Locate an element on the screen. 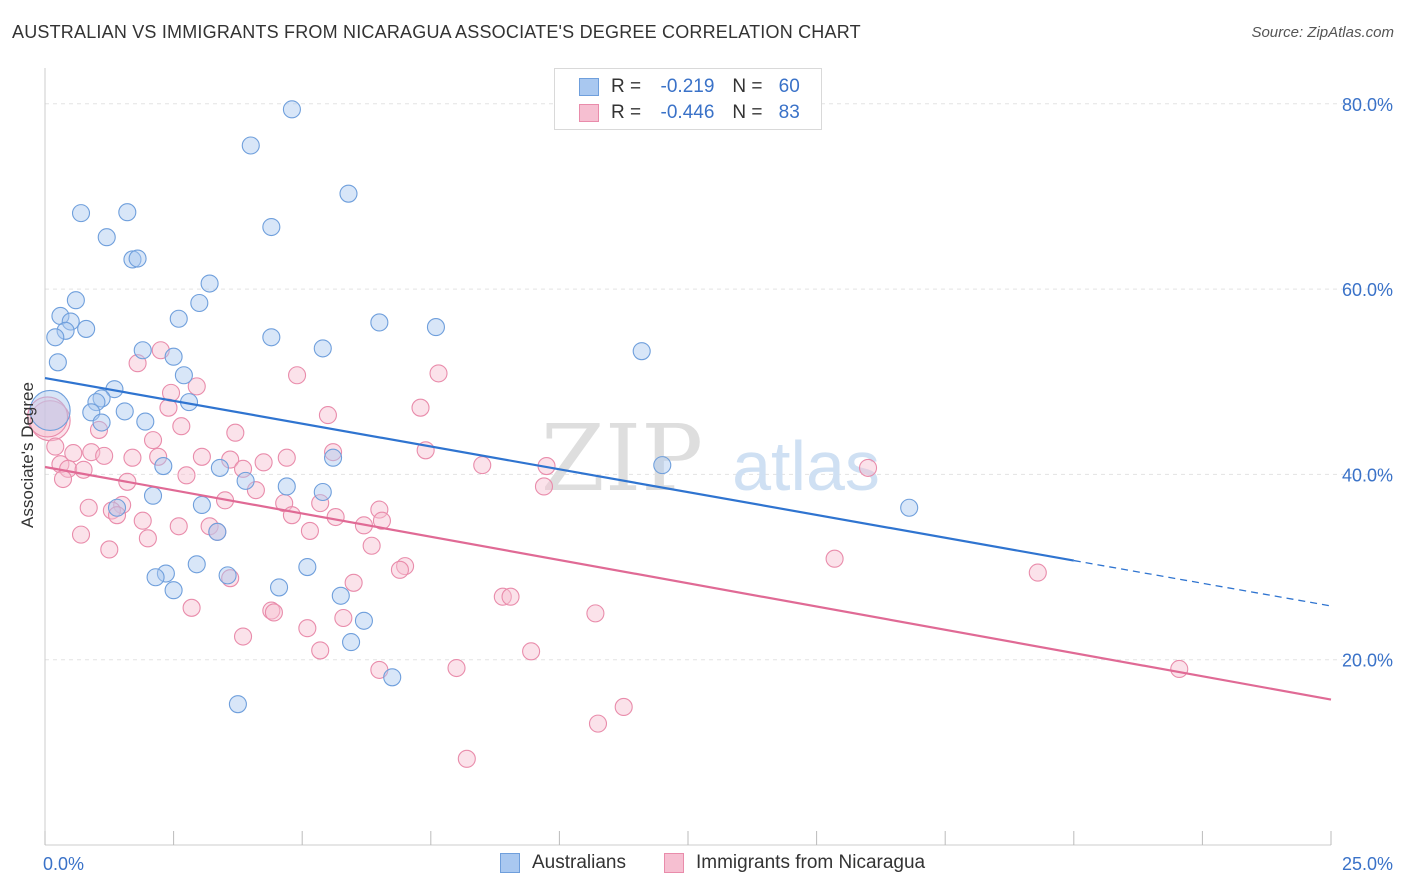 This screenshot has width=1406, height=892. legend-r-value: -0.446 is located at coordinates (687, 112).